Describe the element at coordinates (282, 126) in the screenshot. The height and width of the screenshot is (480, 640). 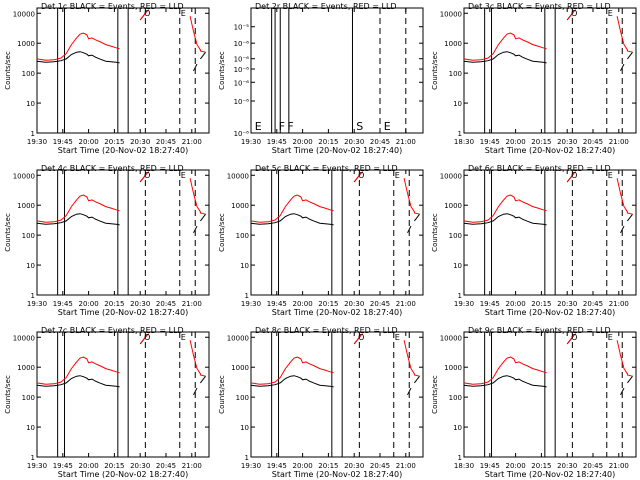
I see `region-label: F` at that location.